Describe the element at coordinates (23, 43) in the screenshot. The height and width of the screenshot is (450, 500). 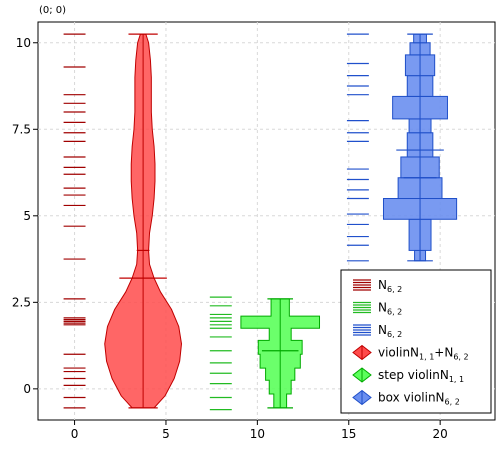
I see `y-tick-label: 10` at that location.